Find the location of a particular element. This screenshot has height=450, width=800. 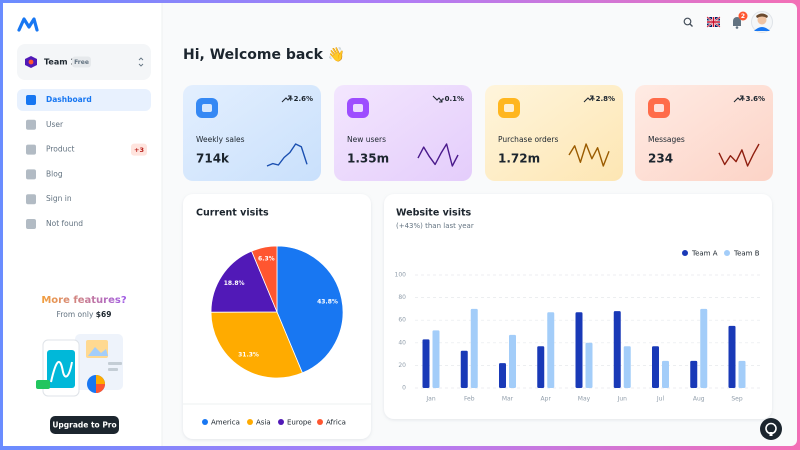

nav-badge: +3 is located at coordinates (139, 150).